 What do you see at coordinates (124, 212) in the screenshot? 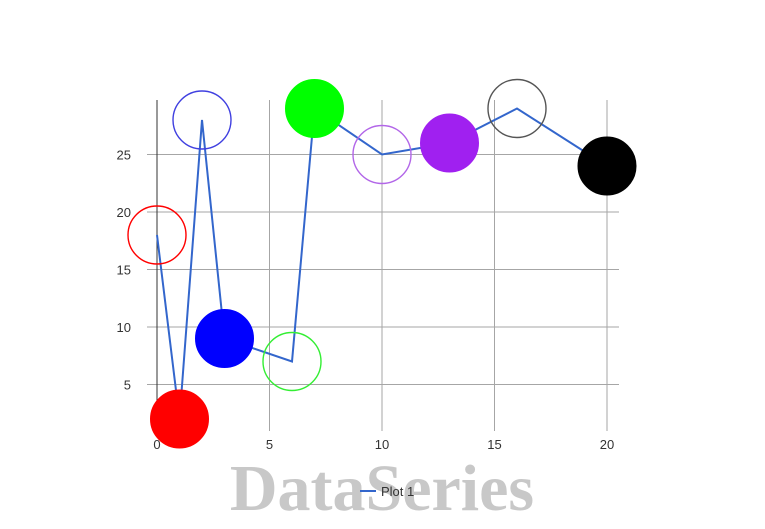
I see `y-tick-label-20: 20` at bounding box center [124, 212].